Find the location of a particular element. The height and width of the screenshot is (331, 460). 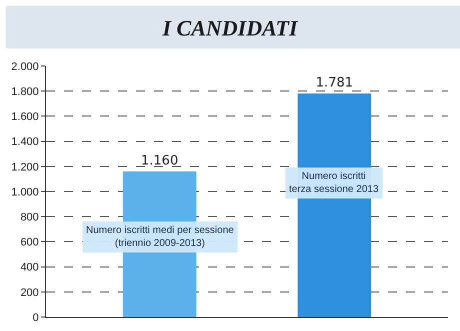

y-tick-label: 1.200 is located at coordinates (25, 167).